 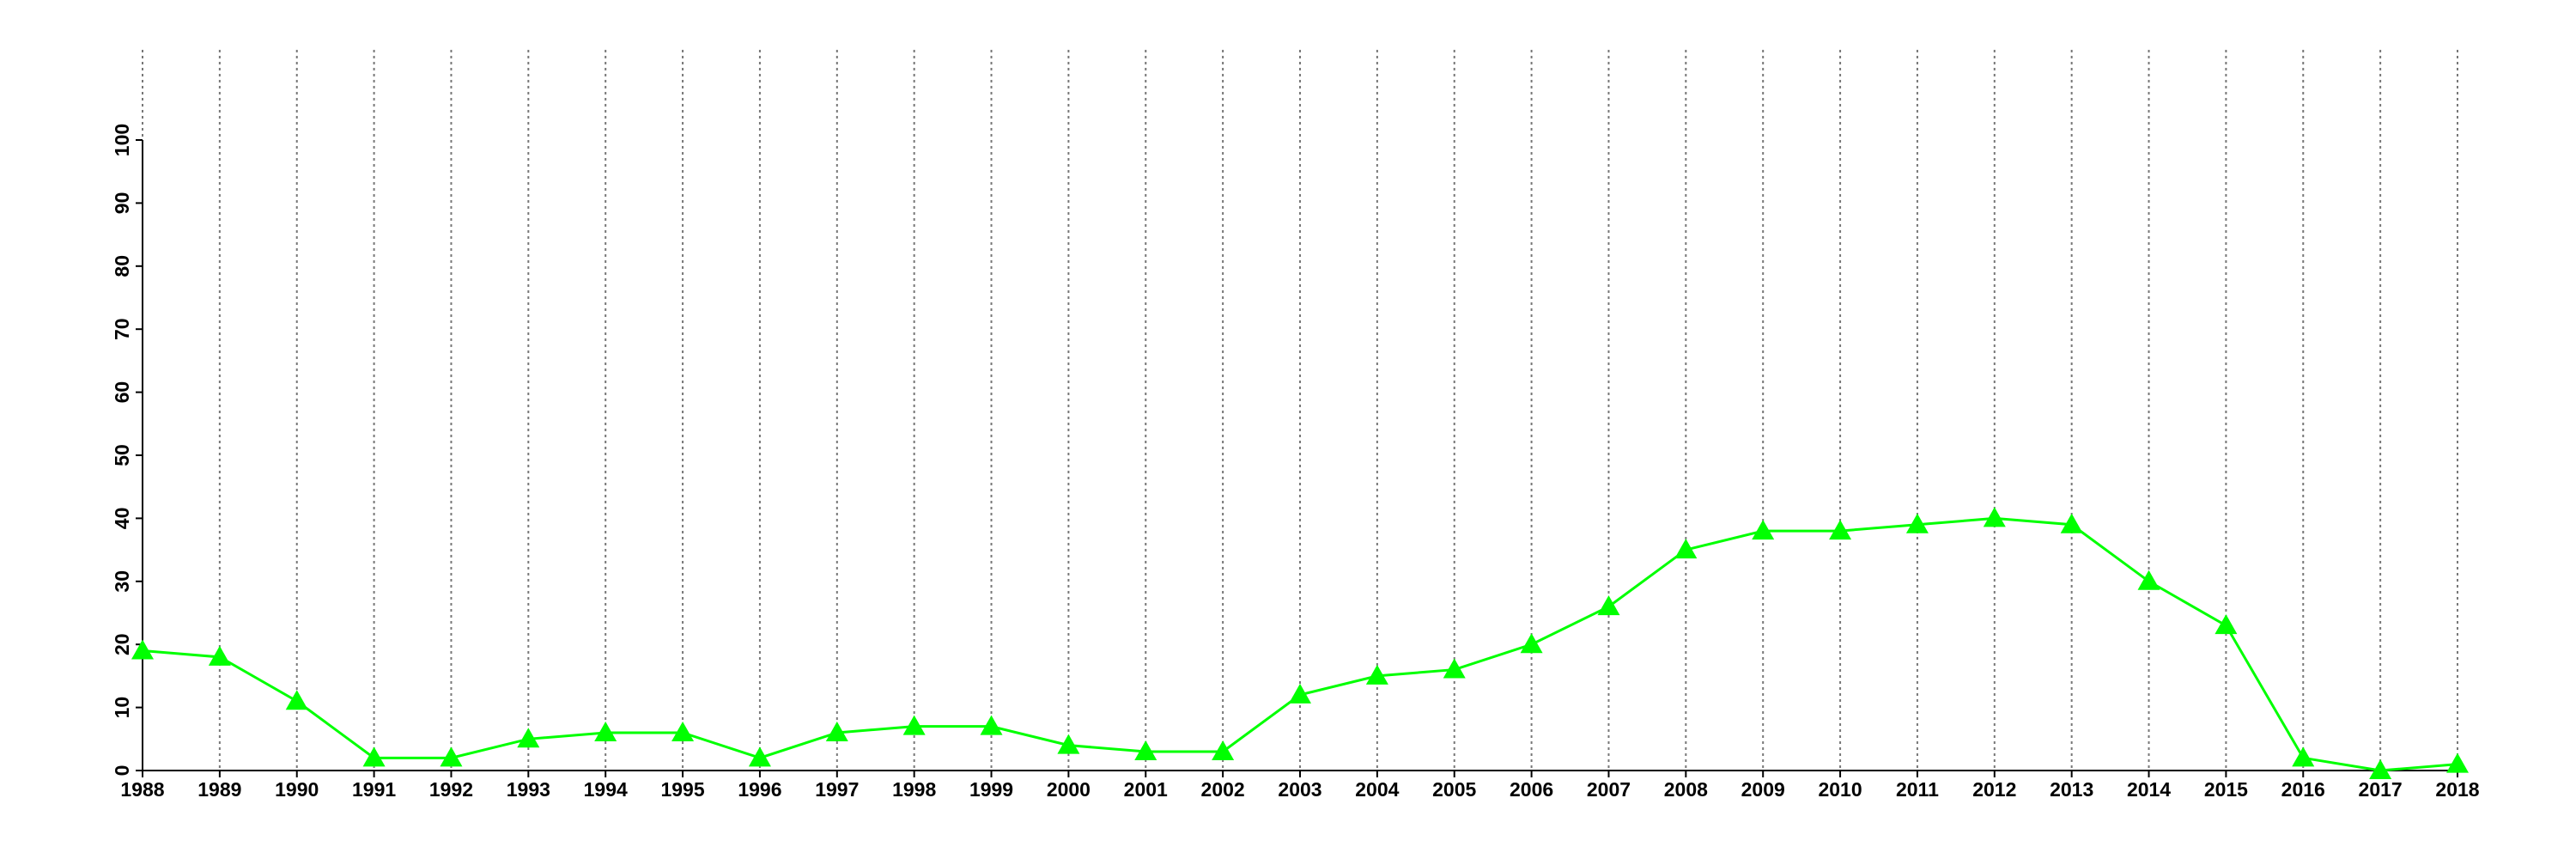 I want to click on y-tick-label: 0, so click(x=122, y=771).